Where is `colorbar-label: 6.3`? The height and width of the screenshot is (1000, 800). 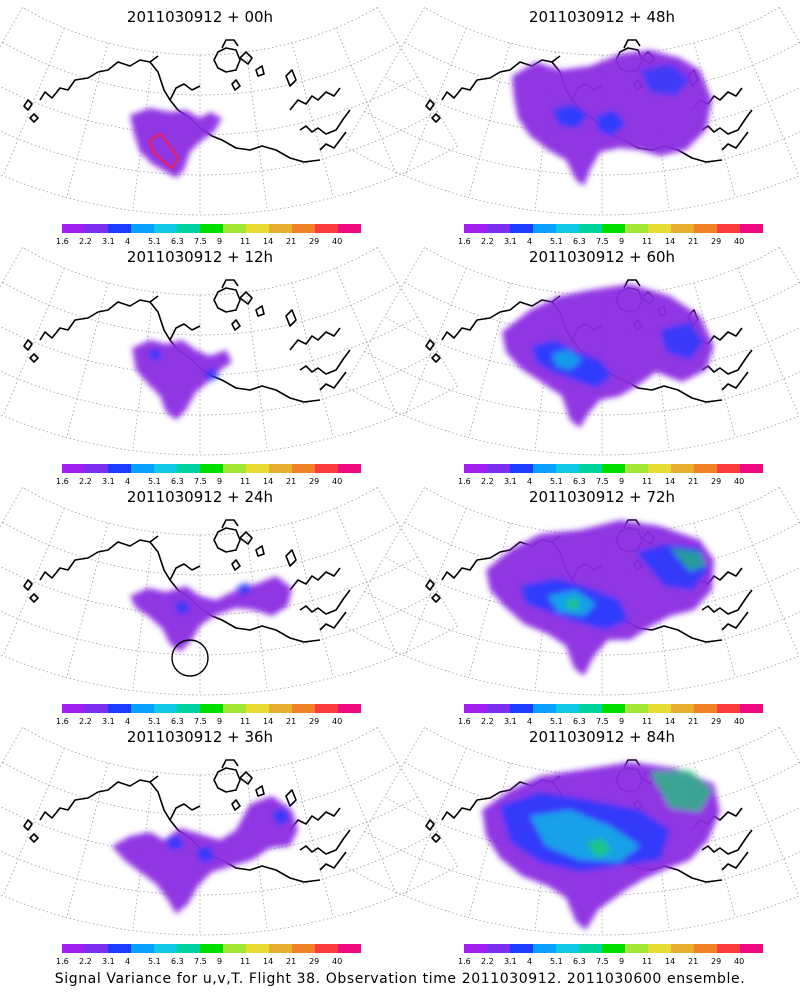 colorbar-label: 6.3 is located at coordinates (579, 481).